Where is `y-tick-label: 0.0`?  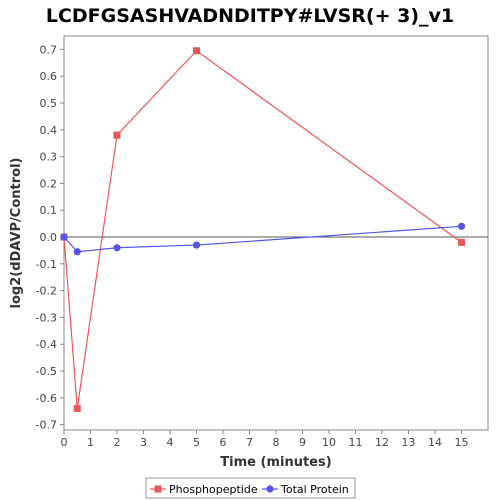
y-tick-label: 0.0 is located at coordinates (49, 237).